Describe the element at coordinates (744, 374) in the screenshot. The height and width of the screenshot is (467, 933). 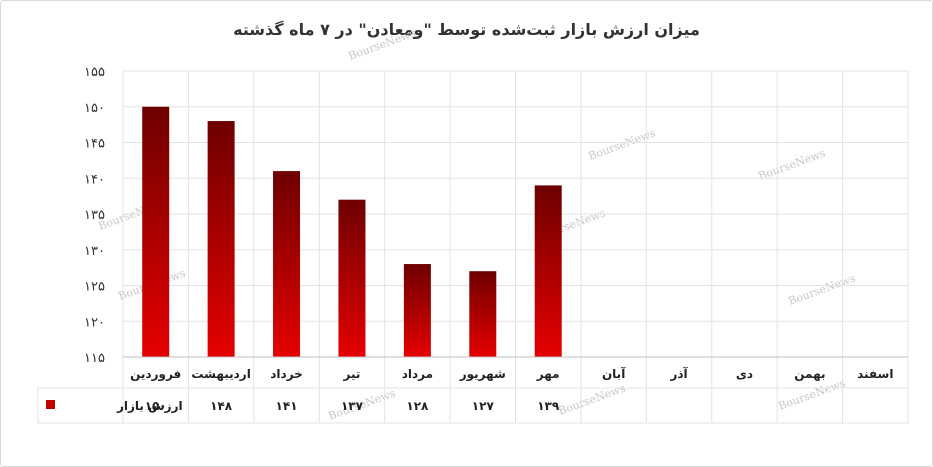
I see `x-category-label: دی` at that location.